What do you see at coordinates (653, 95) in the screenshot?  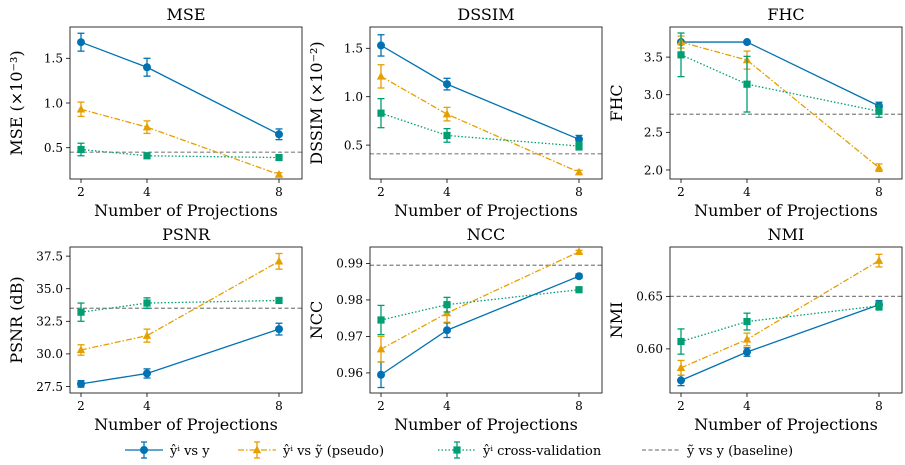 I see `y-tick-label: 3.0` at bounding box center [653, 95].